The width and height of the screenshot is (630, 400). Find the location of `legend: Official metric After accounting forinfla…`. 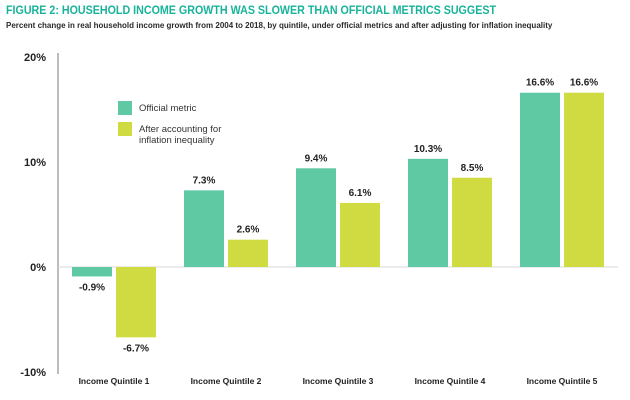

legend: Official metric After accounting forinfla… is located at coordinates (169, 123).